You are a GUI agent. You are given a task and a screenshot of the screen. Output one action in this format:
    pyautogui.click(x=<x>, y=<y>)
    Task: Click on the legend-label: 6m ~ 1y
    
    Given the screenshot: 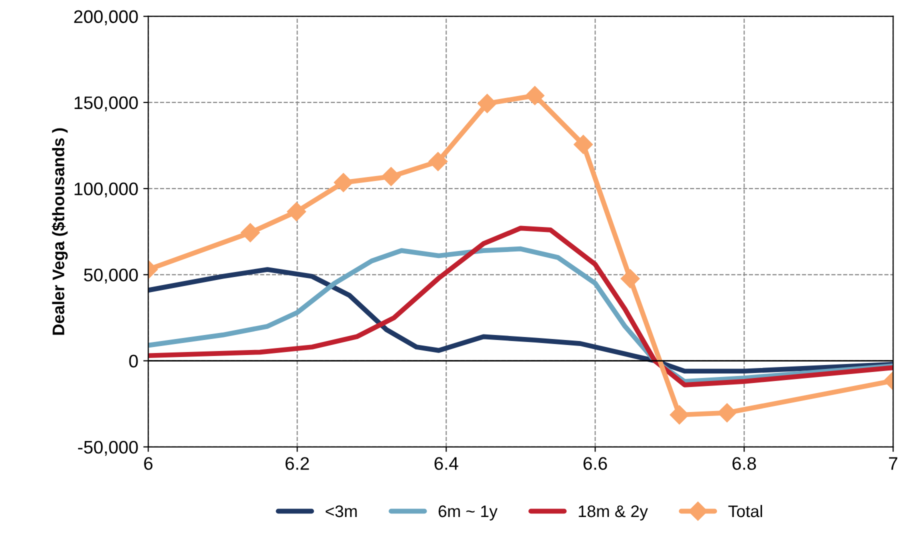 What is the action you would take?
    pyautogui.click(x=468, y=512)
    